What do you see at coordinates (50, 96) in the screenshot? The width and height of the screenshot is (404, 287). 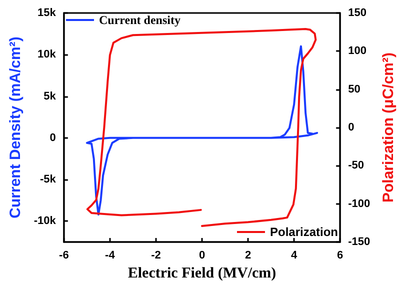 I see `y-tick-label: 5k` at bounding box center [50, 96].